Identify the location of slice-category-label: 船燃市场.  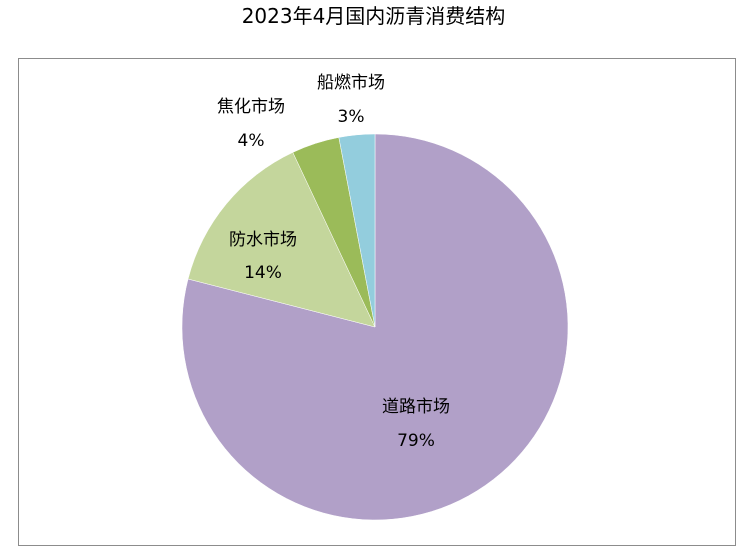
(351, 83).